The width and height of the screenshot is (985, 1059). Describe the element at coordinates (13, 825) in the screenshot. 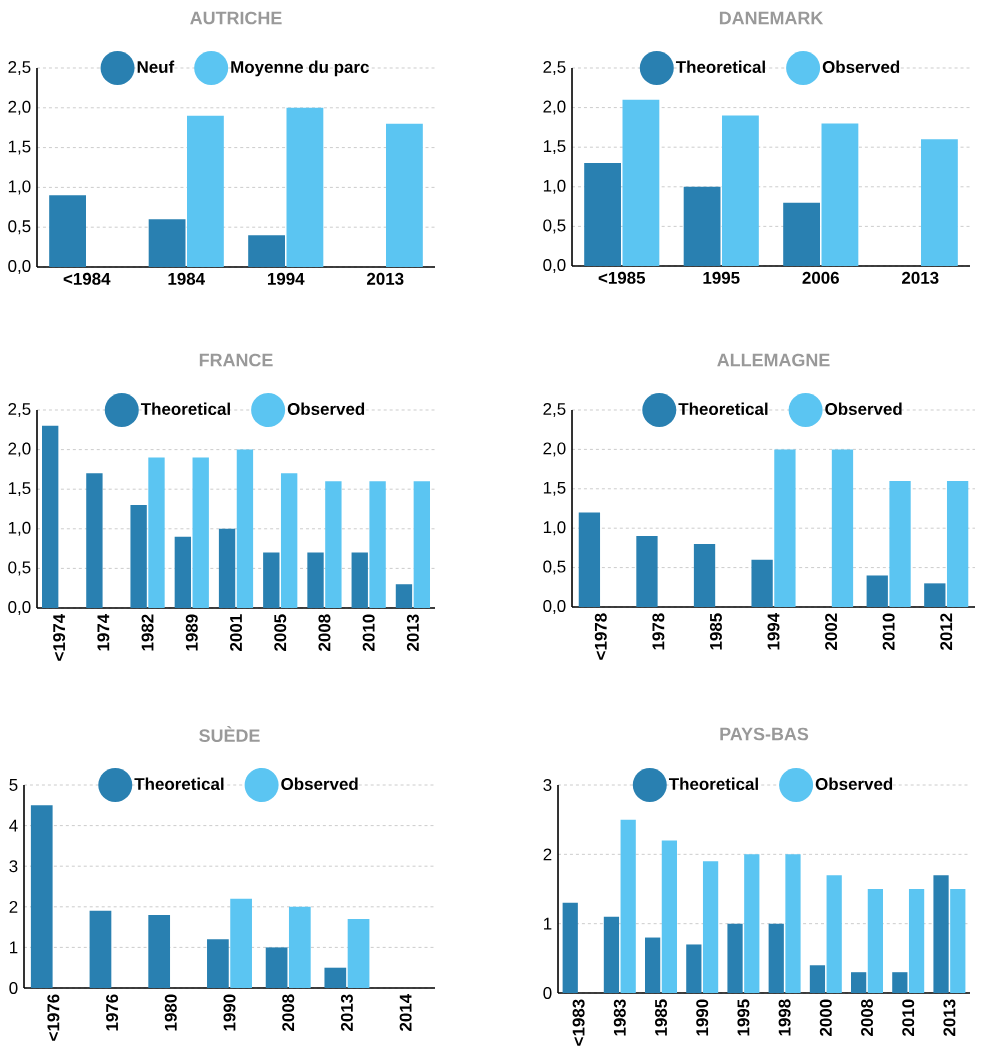

I see `y-tick-label: 4` at that location.